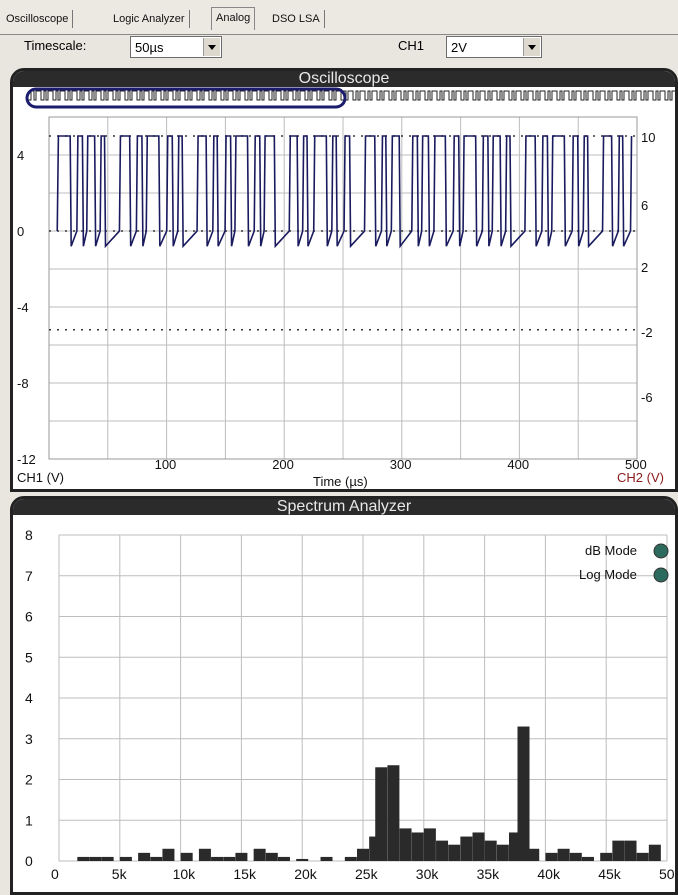 The width and height of the screenshot is (678, 895). I want to click on x-tick-label: 45k, so click(610, 874).